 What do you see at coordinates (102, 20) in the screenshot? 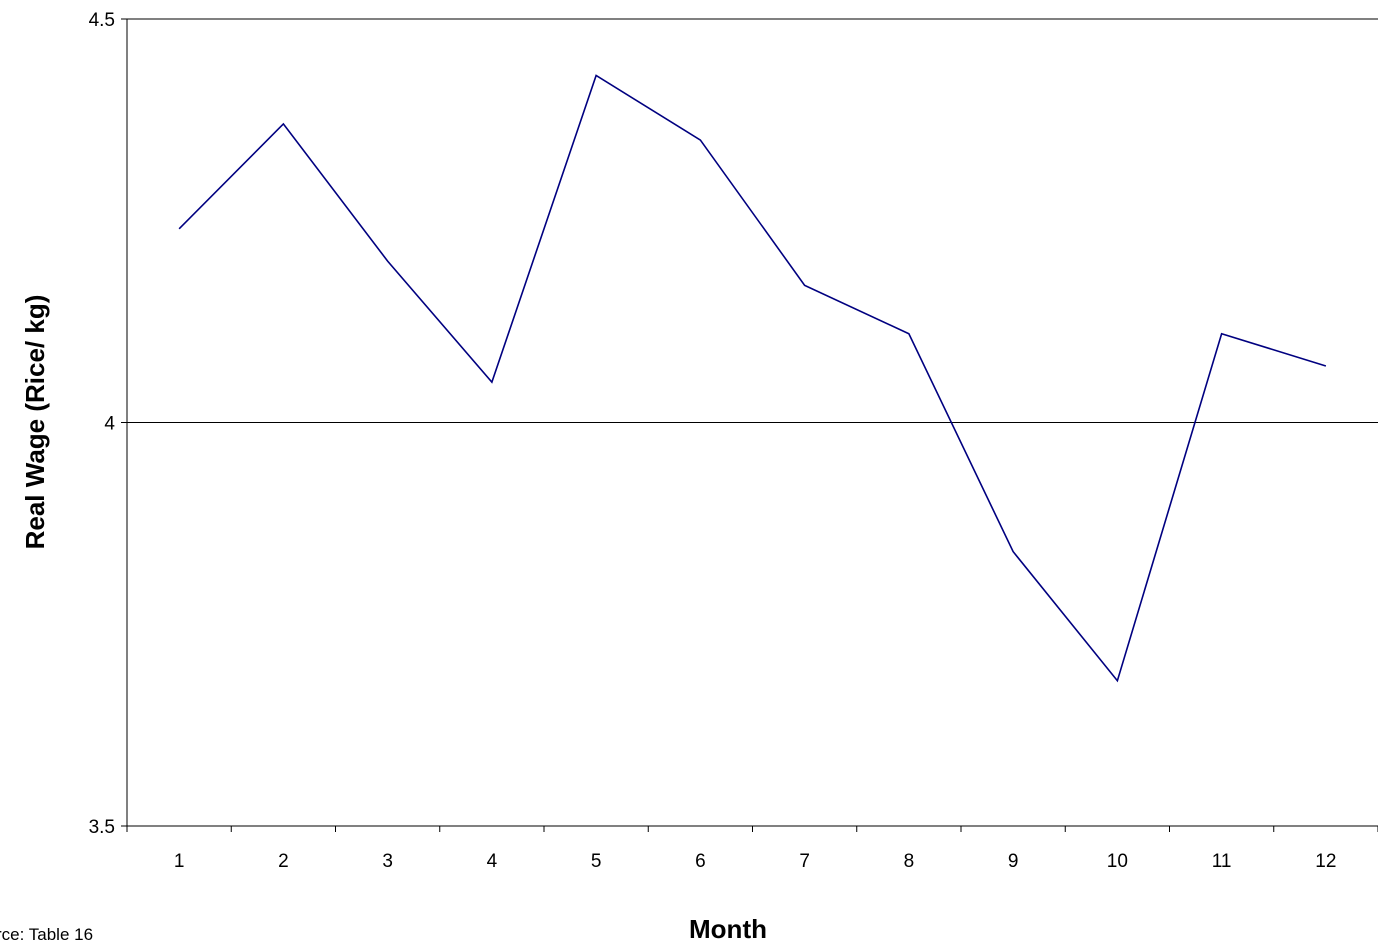
I see `y-tick-label: 4.5` at bounding box center [102, 20].